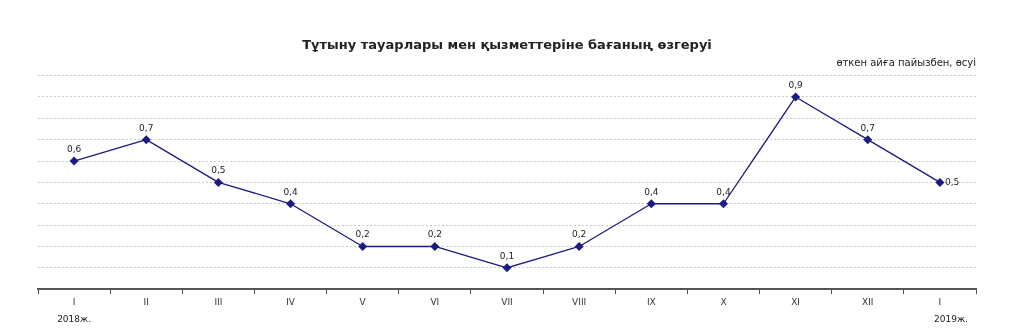 The width and height of the screenshot is (1024, 335). What do you see at coordinates (74, 148) in the screenshot?
I see `data-label: 0,6` at bounding box center [74, 148].